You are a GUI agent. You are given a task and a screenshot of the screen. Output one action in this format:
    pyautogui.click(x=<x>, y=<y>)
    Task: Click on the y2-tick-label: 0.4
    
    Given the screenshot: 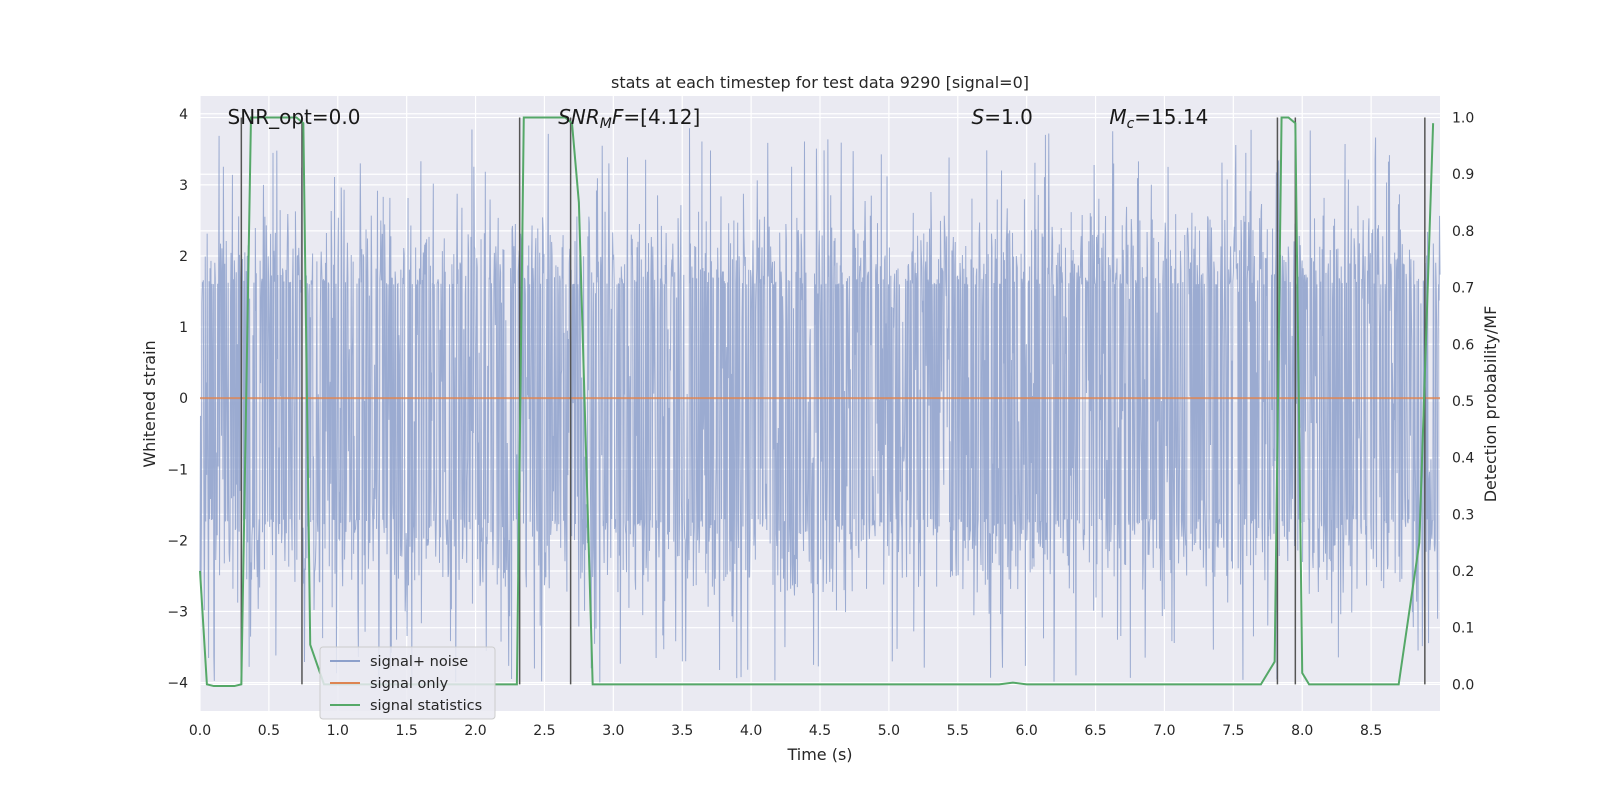 What is the action you would take?
    pyautogui.click(x=1463, y=459)
    